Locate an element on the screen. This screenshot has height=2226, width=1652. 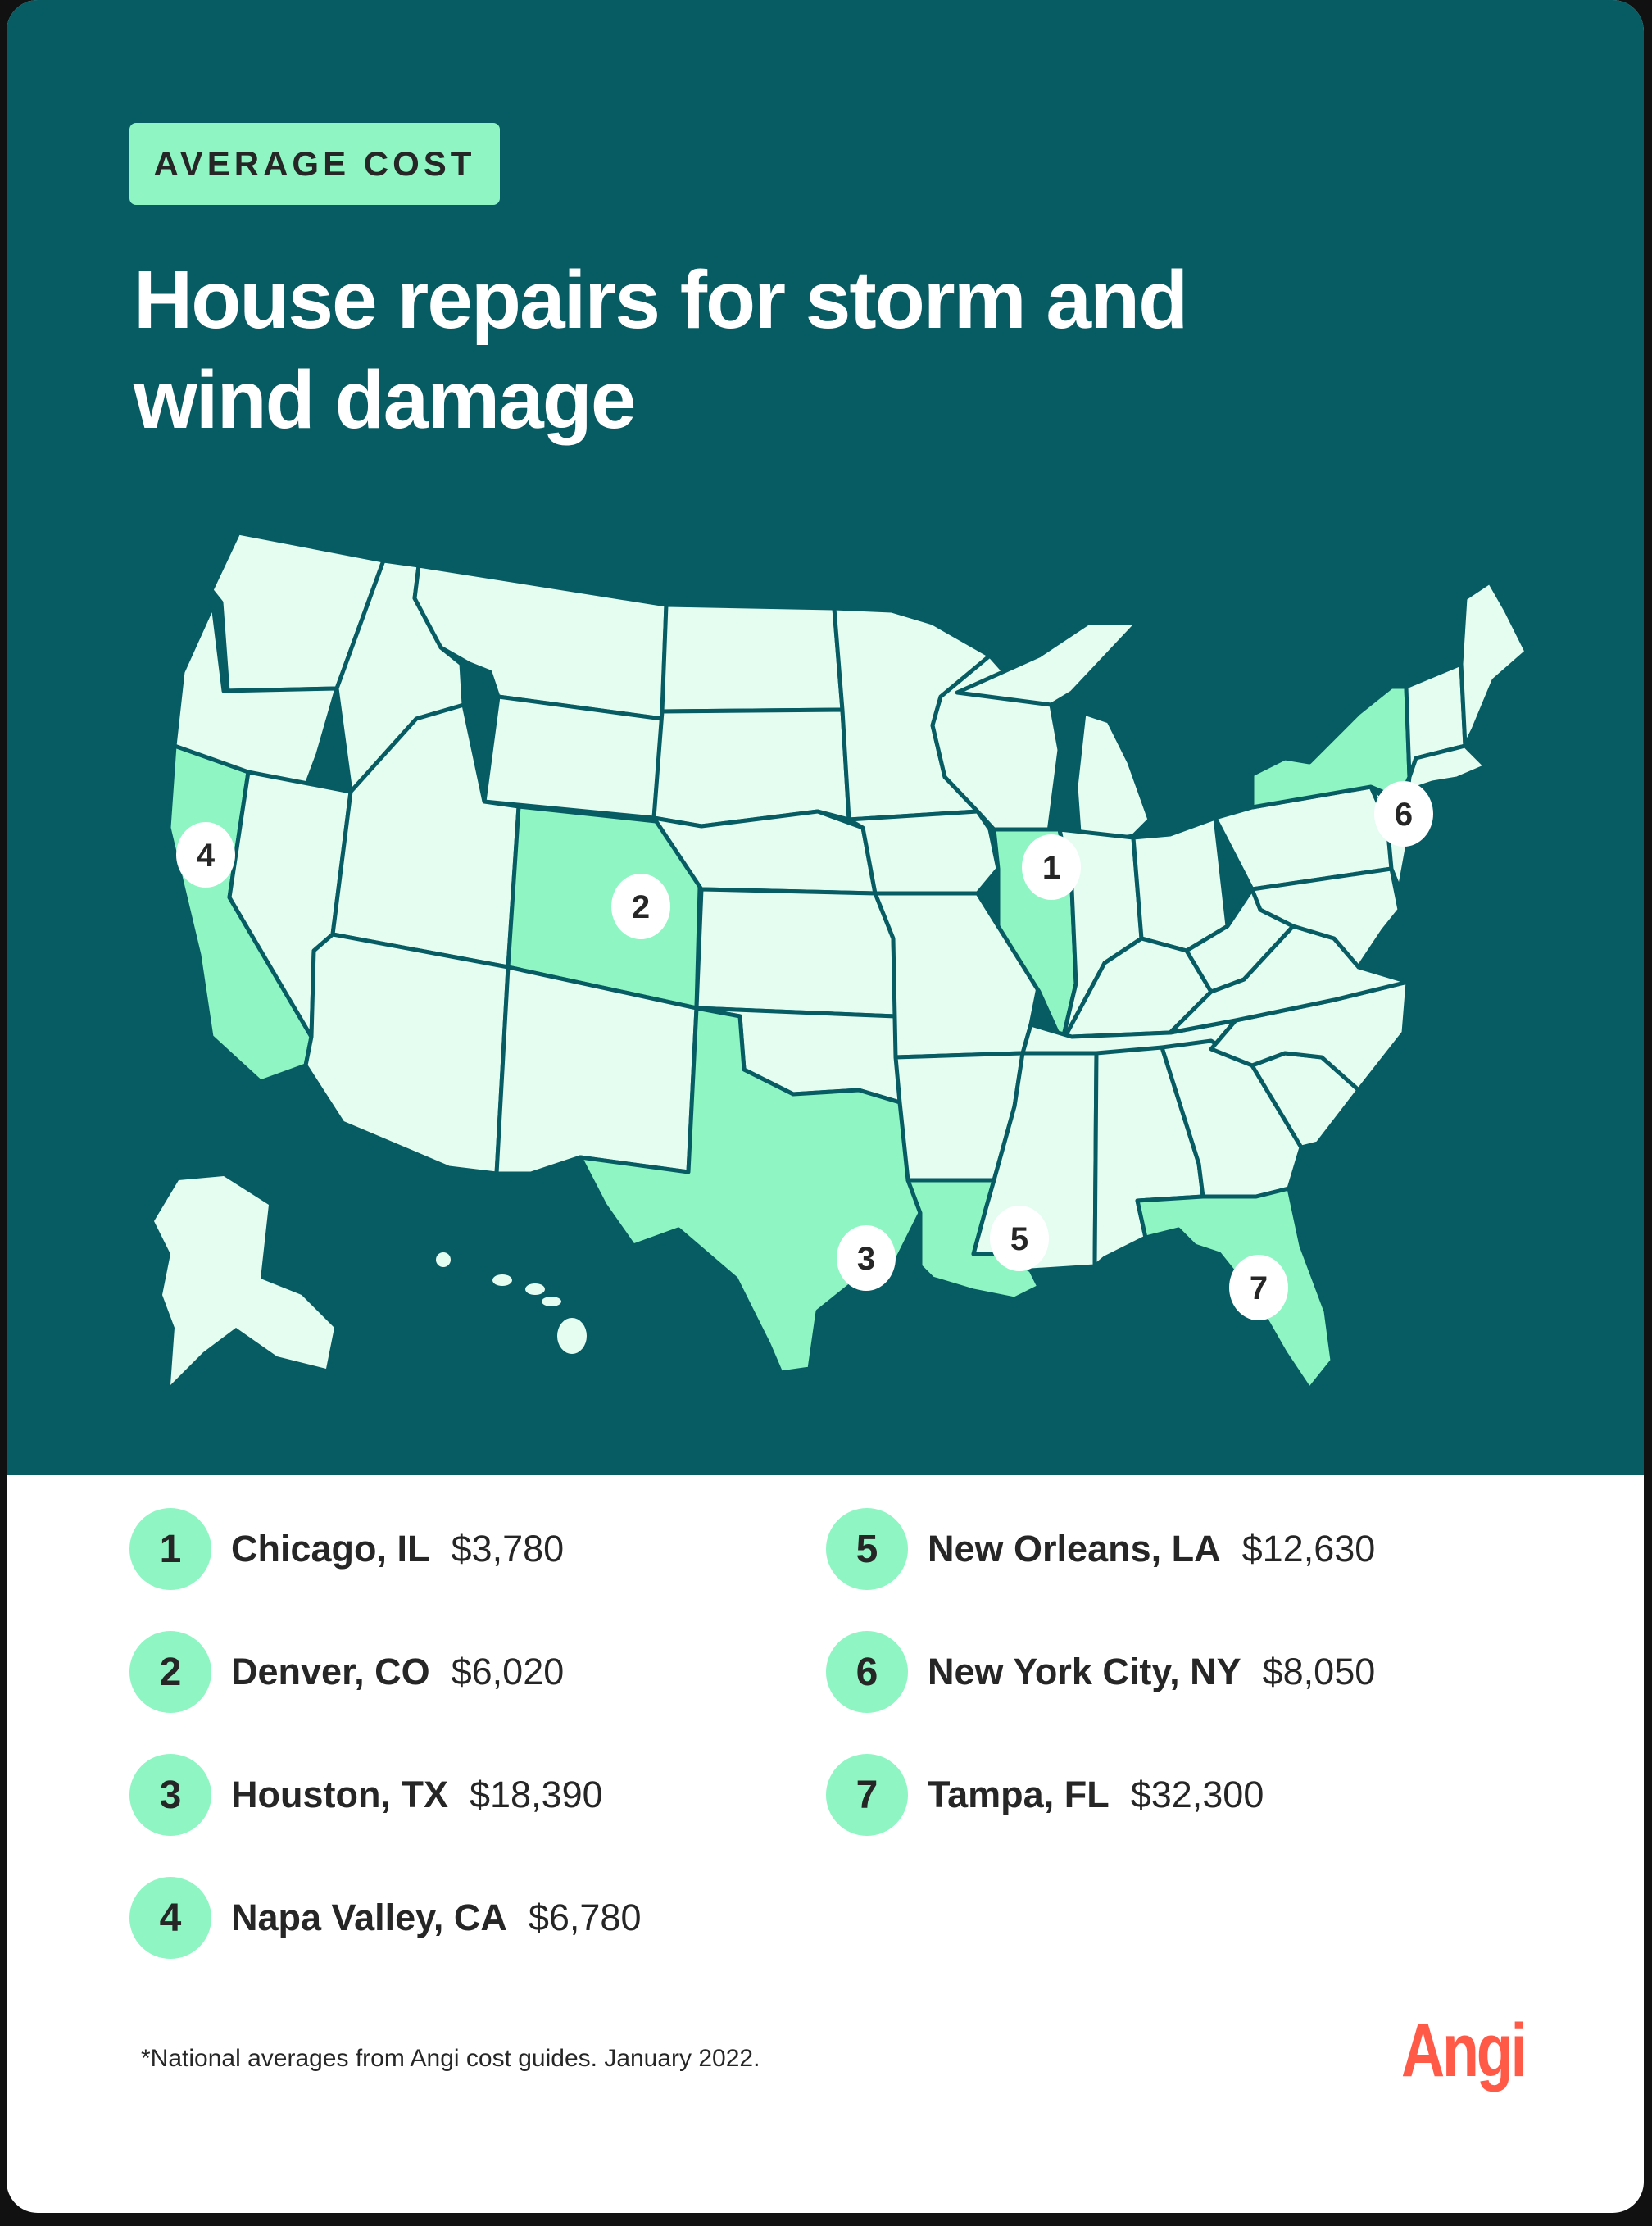
angi-logo: Angi is located at coordinates (1464, 2050).